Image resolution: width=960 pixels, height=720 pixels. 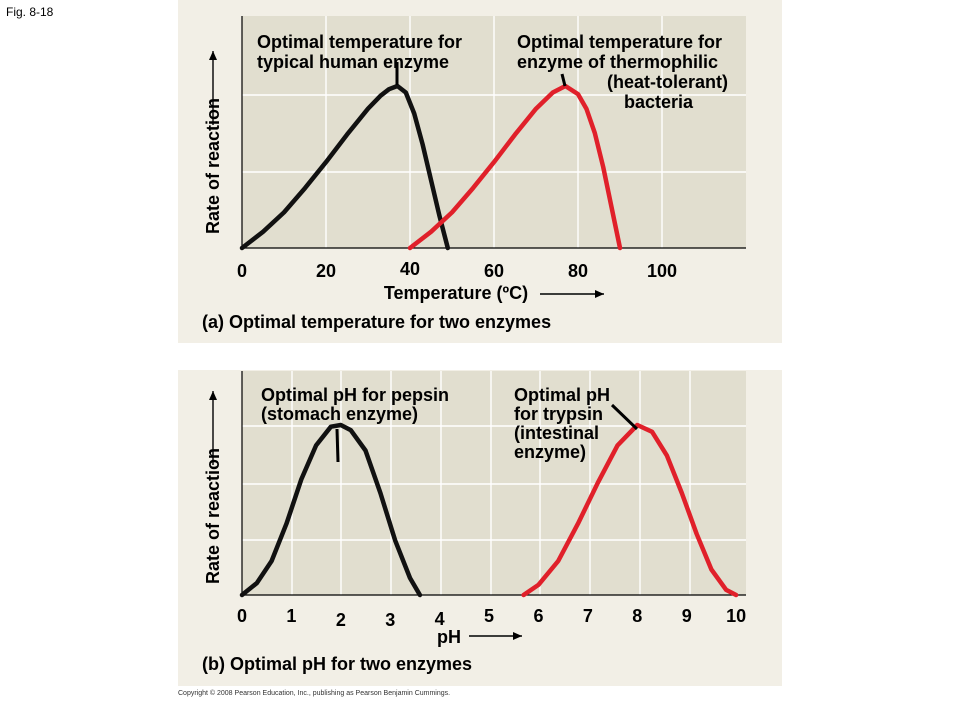 I want to click on ph-xtick-label: 4, so click(x=440, y=619).